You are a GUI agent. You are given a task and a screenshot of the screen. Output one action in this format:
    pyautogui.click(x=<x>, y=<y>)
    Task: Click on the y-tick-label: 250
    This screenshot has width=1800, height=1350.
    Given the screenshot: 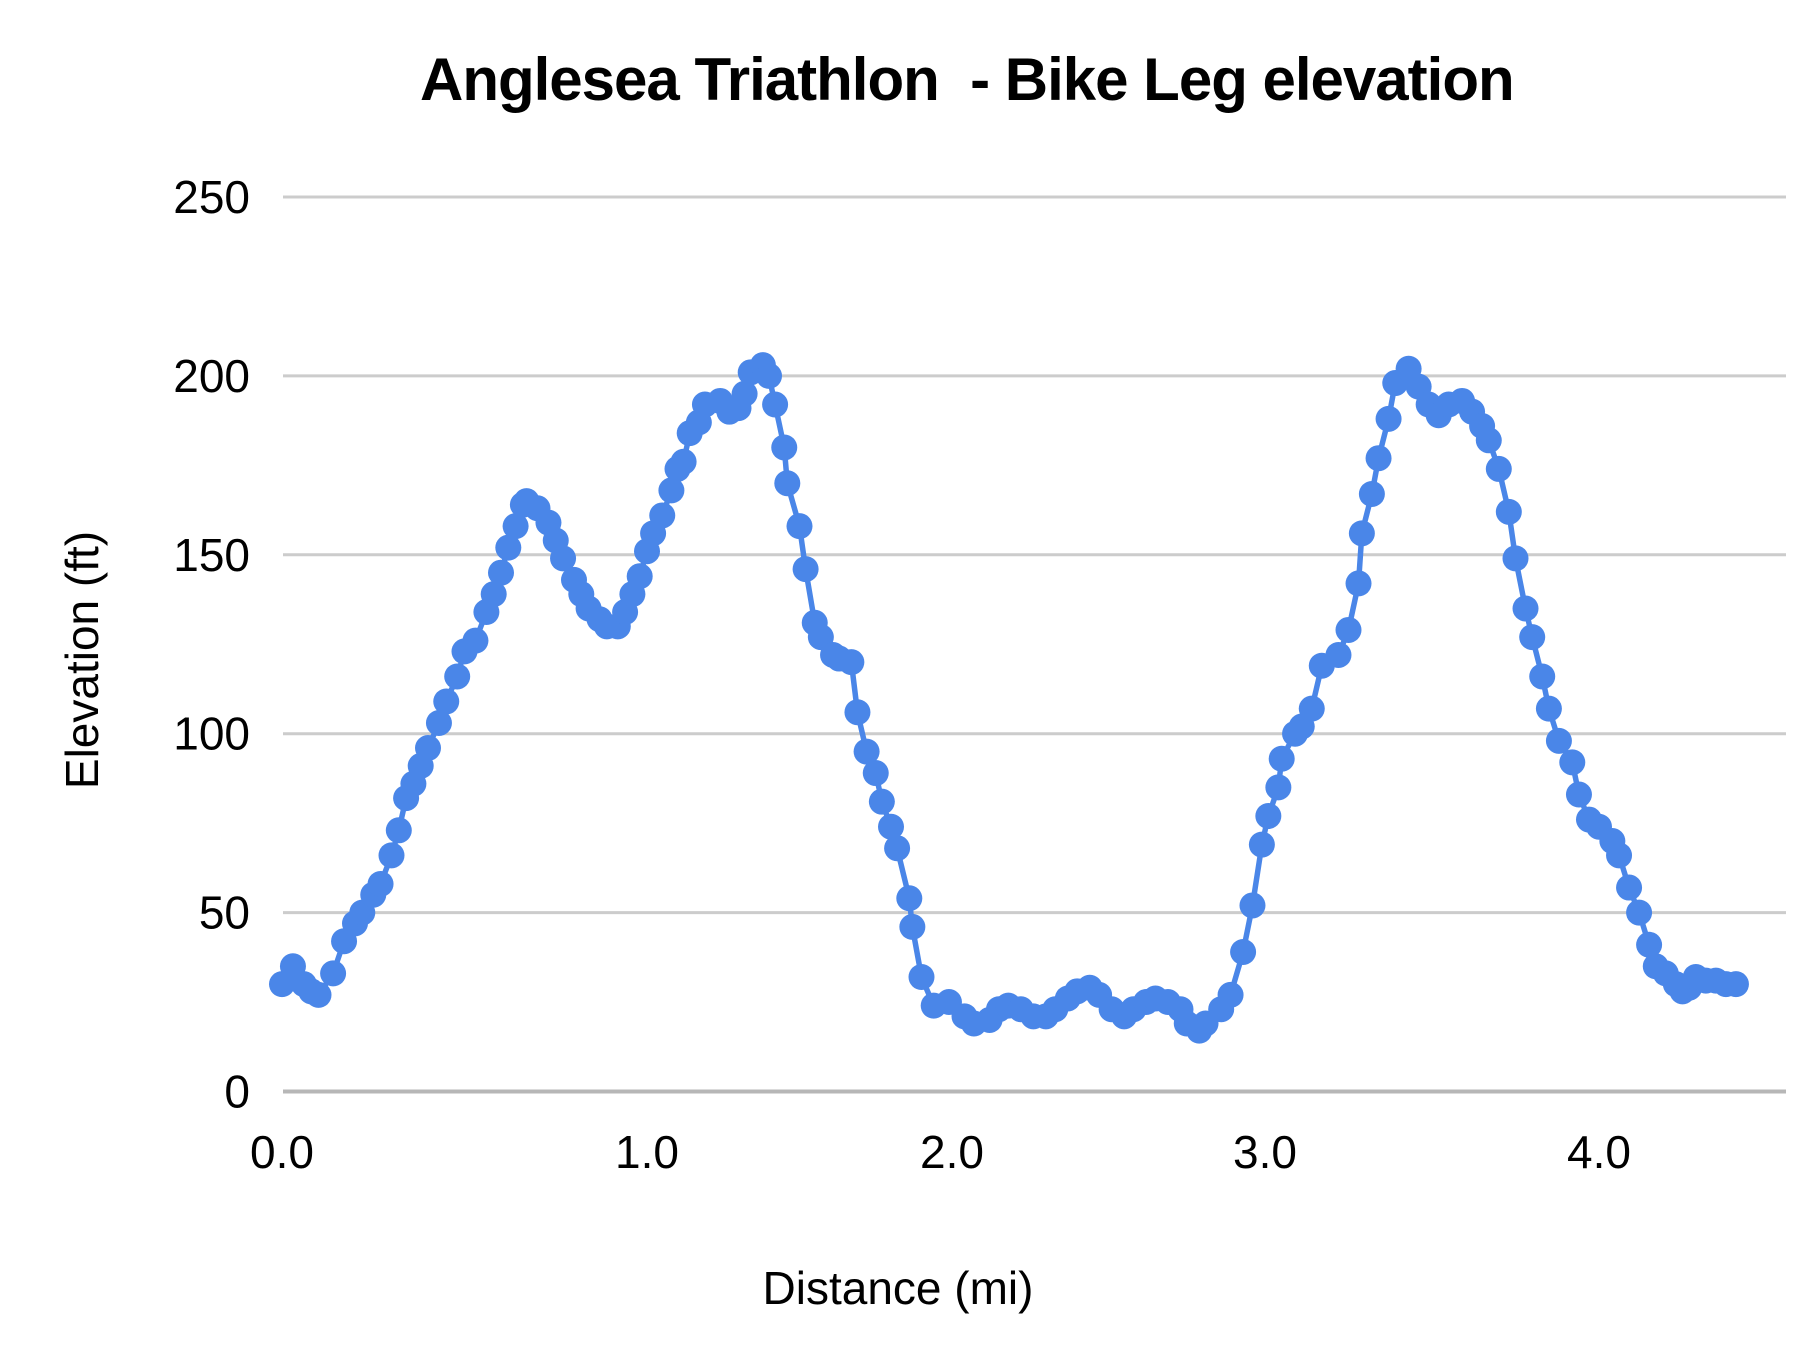 What is the action you would take?
    pyautogui.click(x=211, y=197)
    